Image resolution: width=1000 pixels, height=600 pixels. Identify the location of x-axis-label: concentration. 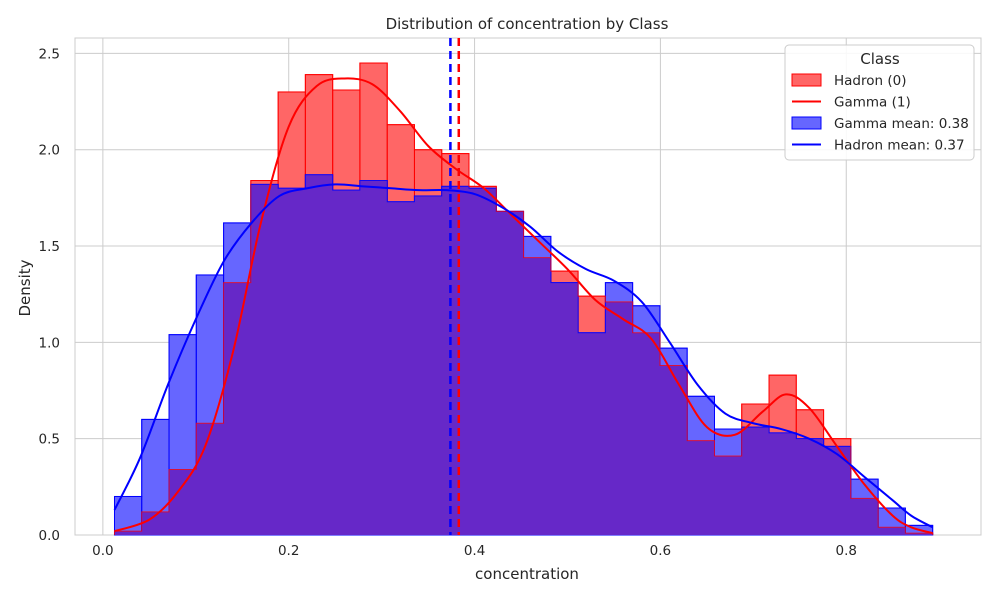
(527, 574).